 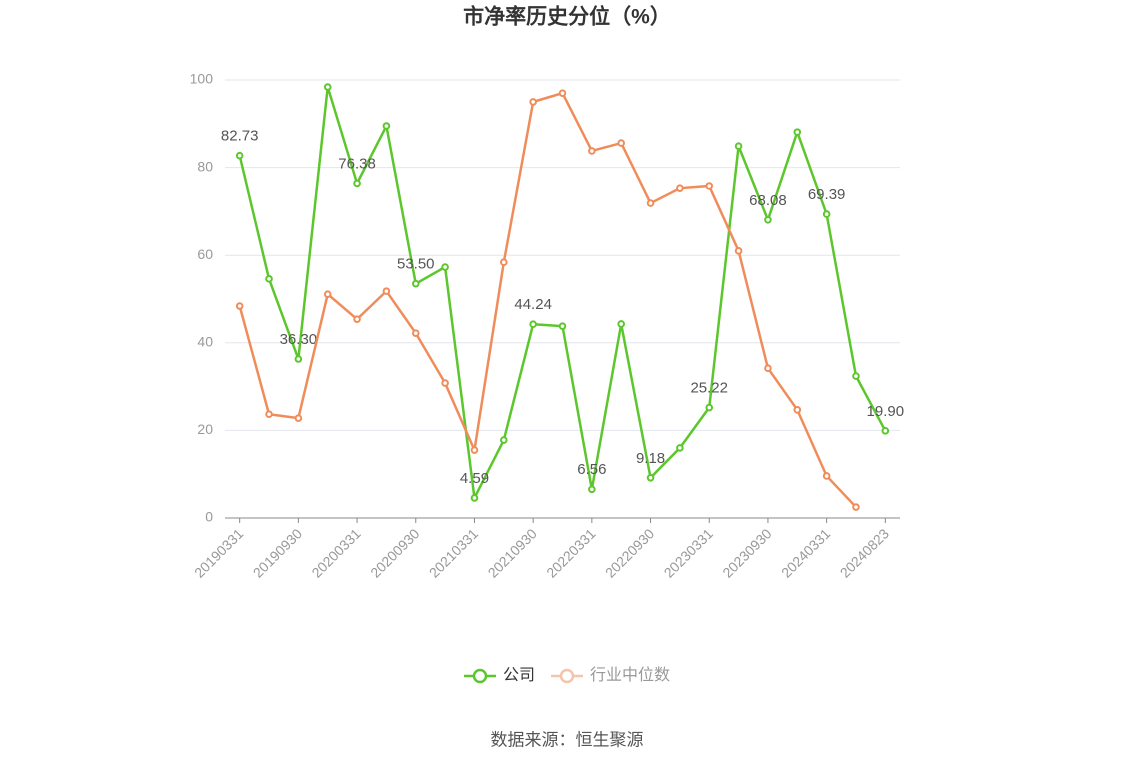 What do you see at coordinates (630, 675) in the screenshot?
I see `legend-label: 行业中位数` at bounding box center [630, 675].